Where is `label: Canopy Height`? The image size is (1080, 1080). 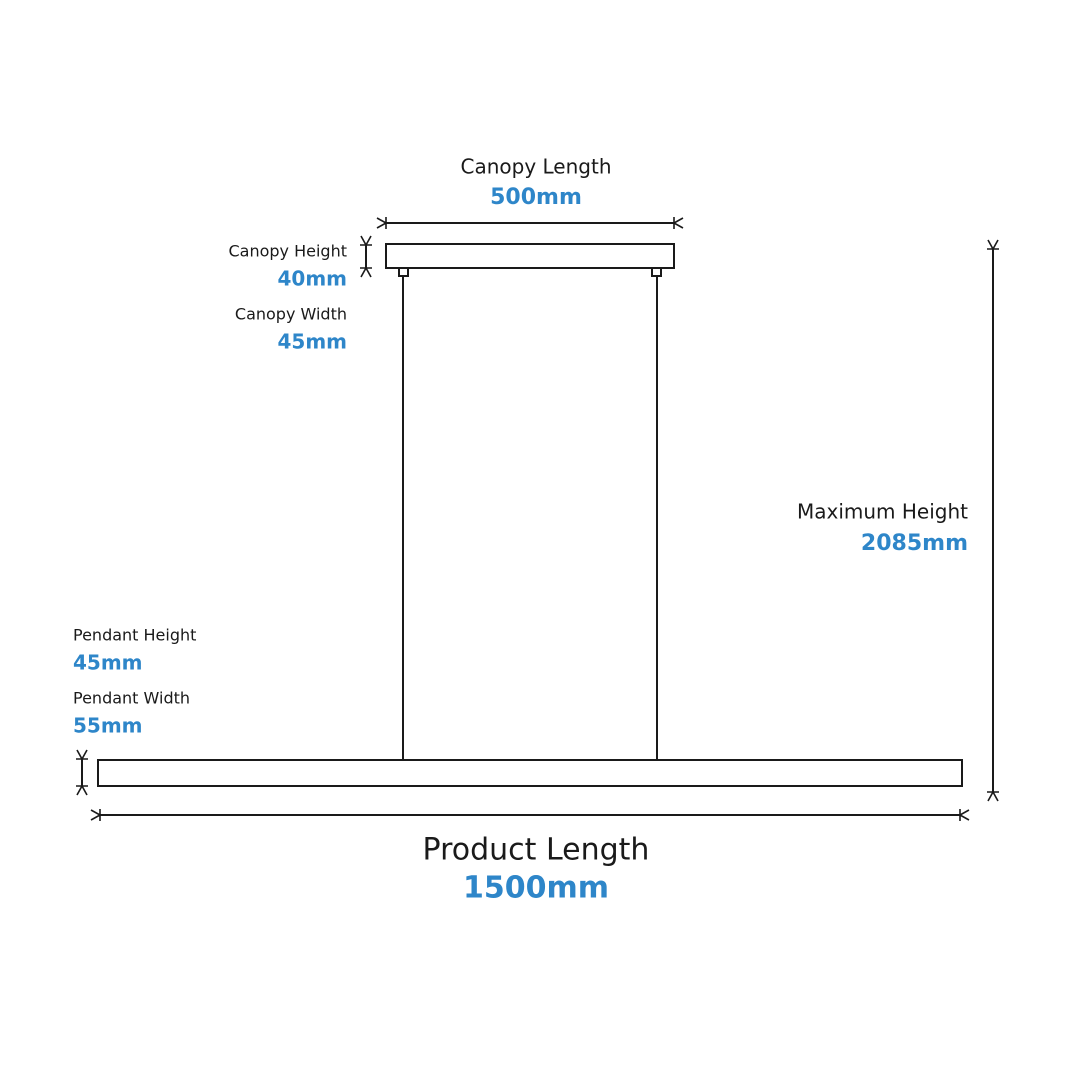 label: Canopy Height is located at coordinates (287, 251).